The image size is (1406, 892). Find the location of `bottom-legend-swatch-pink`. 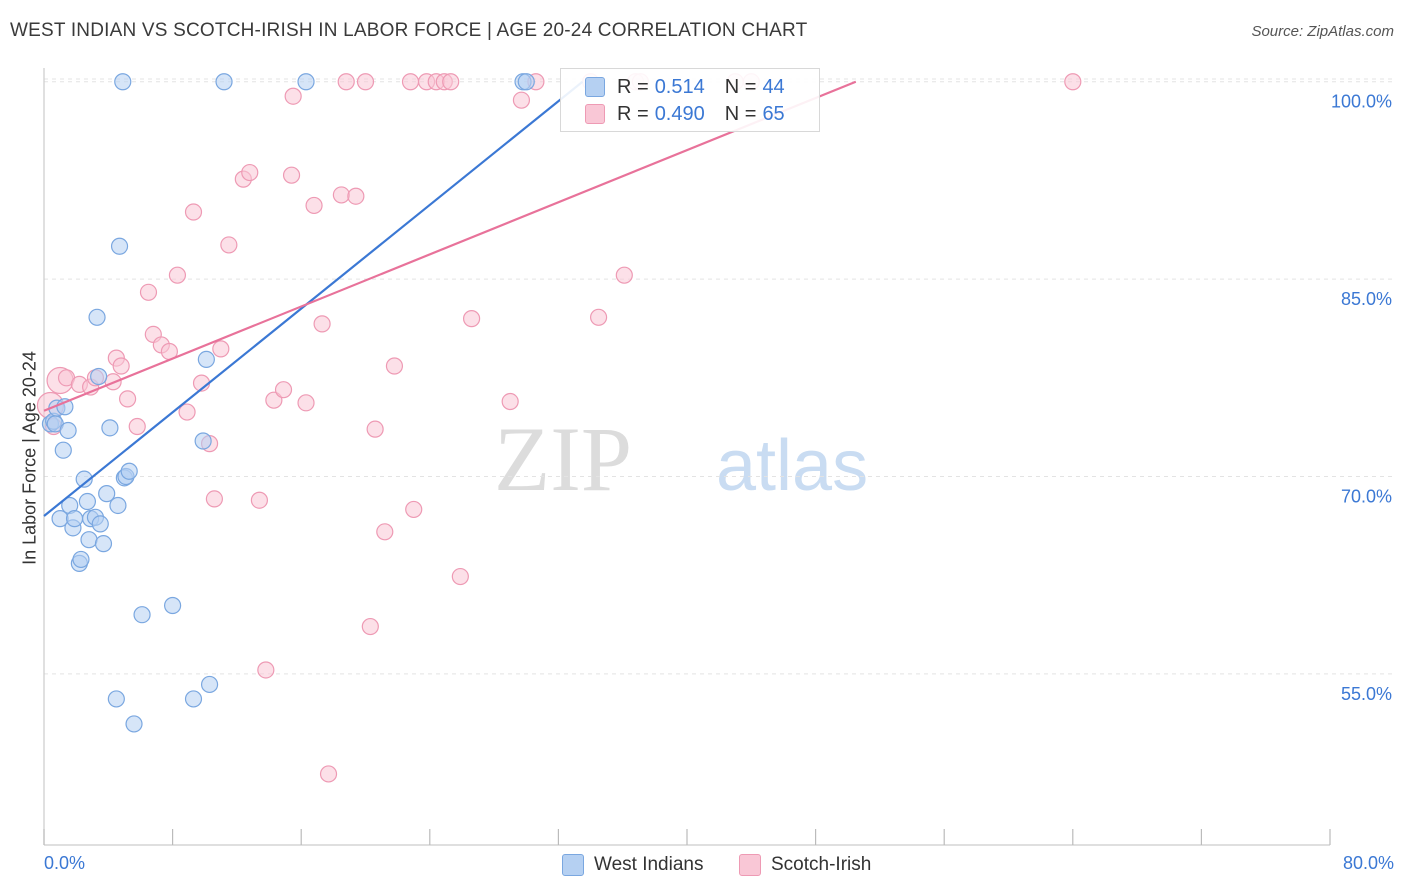

bottom-legend-swatch-pink is located at coordinates (750, 865).